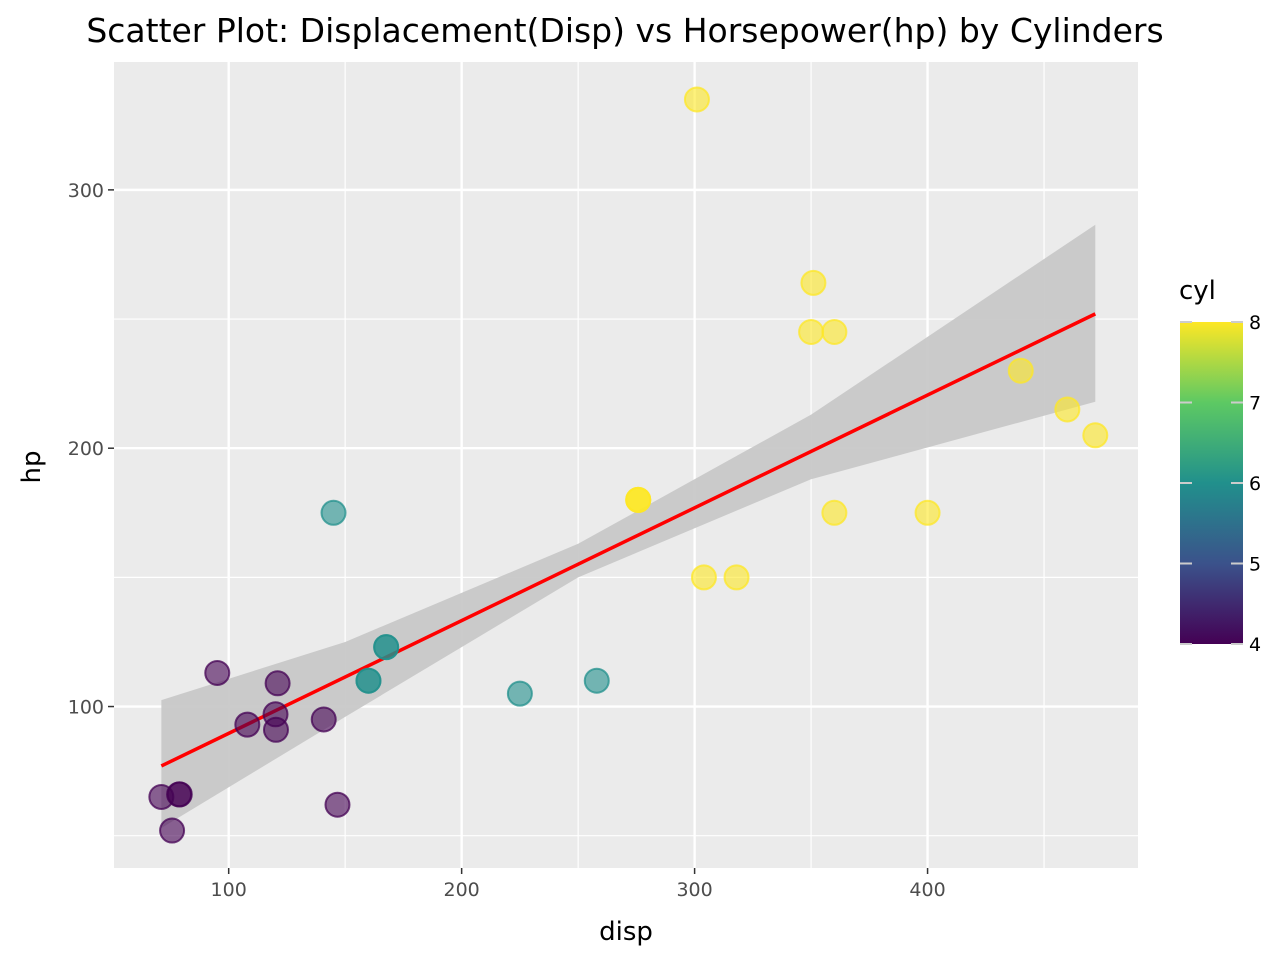 This screenshot has height=960, width=1280. What do you see at coordinates (86, 449) in the screenshot?
I see `y-tick-label: 200` at bounding box center [86, 449].